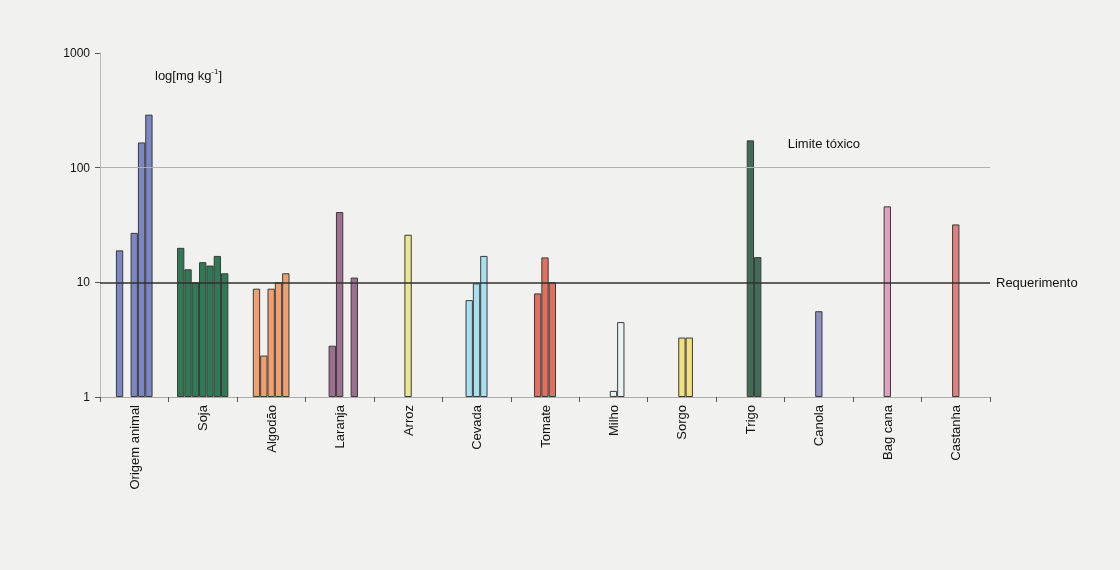  I want to click on y-tick-label: 10, so click(83, 282).